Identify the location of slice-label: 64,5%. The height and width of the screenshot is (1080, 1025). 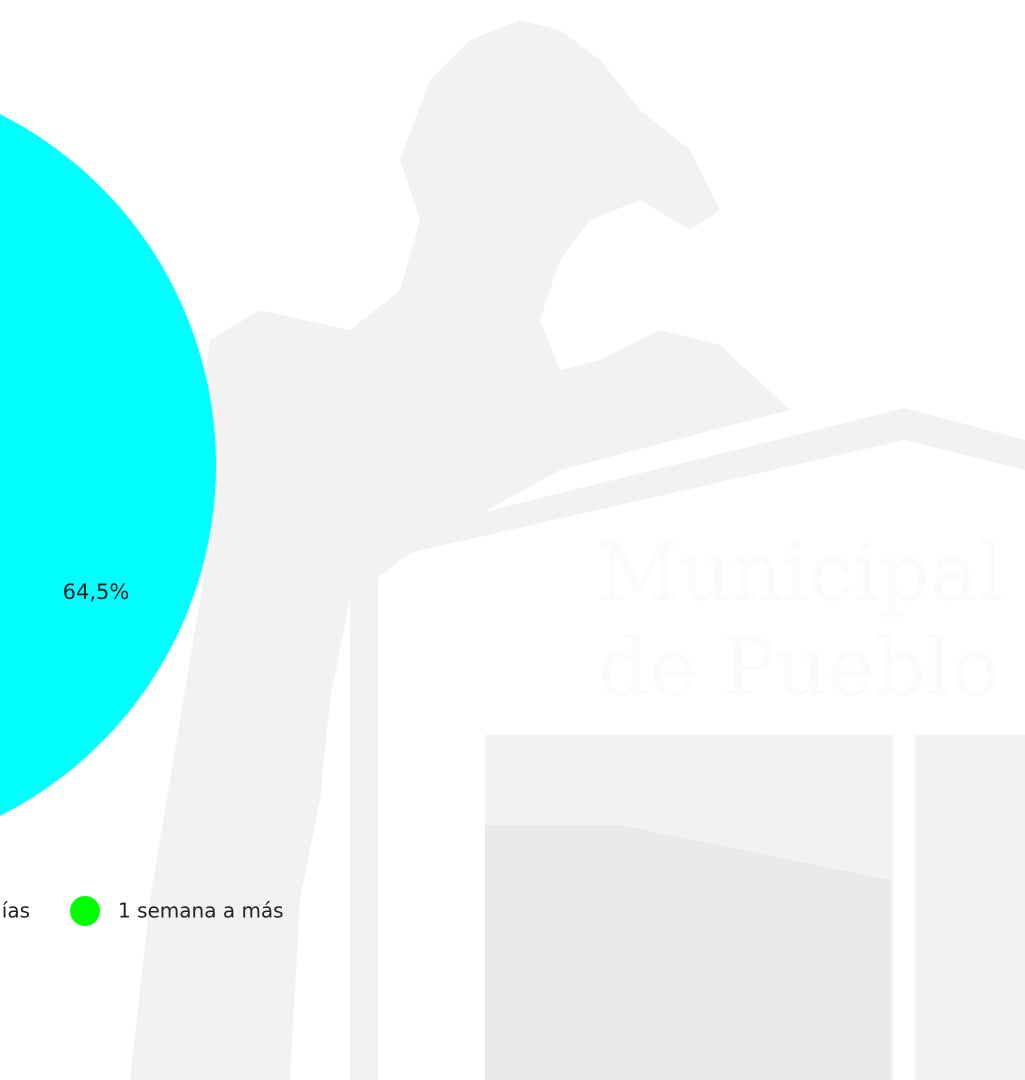
(96, 592).